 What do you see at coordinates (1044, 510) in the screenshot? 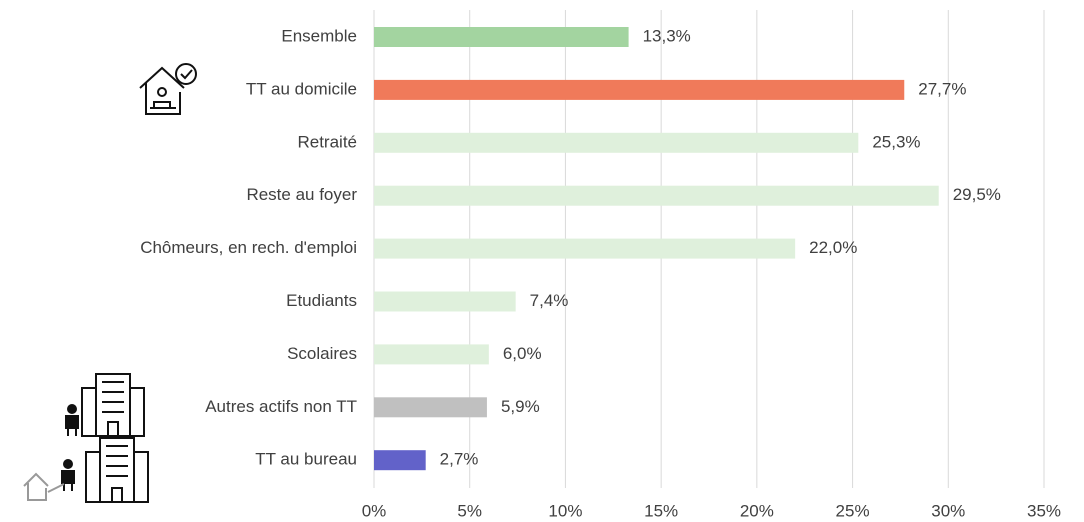
I see `x-tick-label: 35%` at bounding box center [1044, 510].